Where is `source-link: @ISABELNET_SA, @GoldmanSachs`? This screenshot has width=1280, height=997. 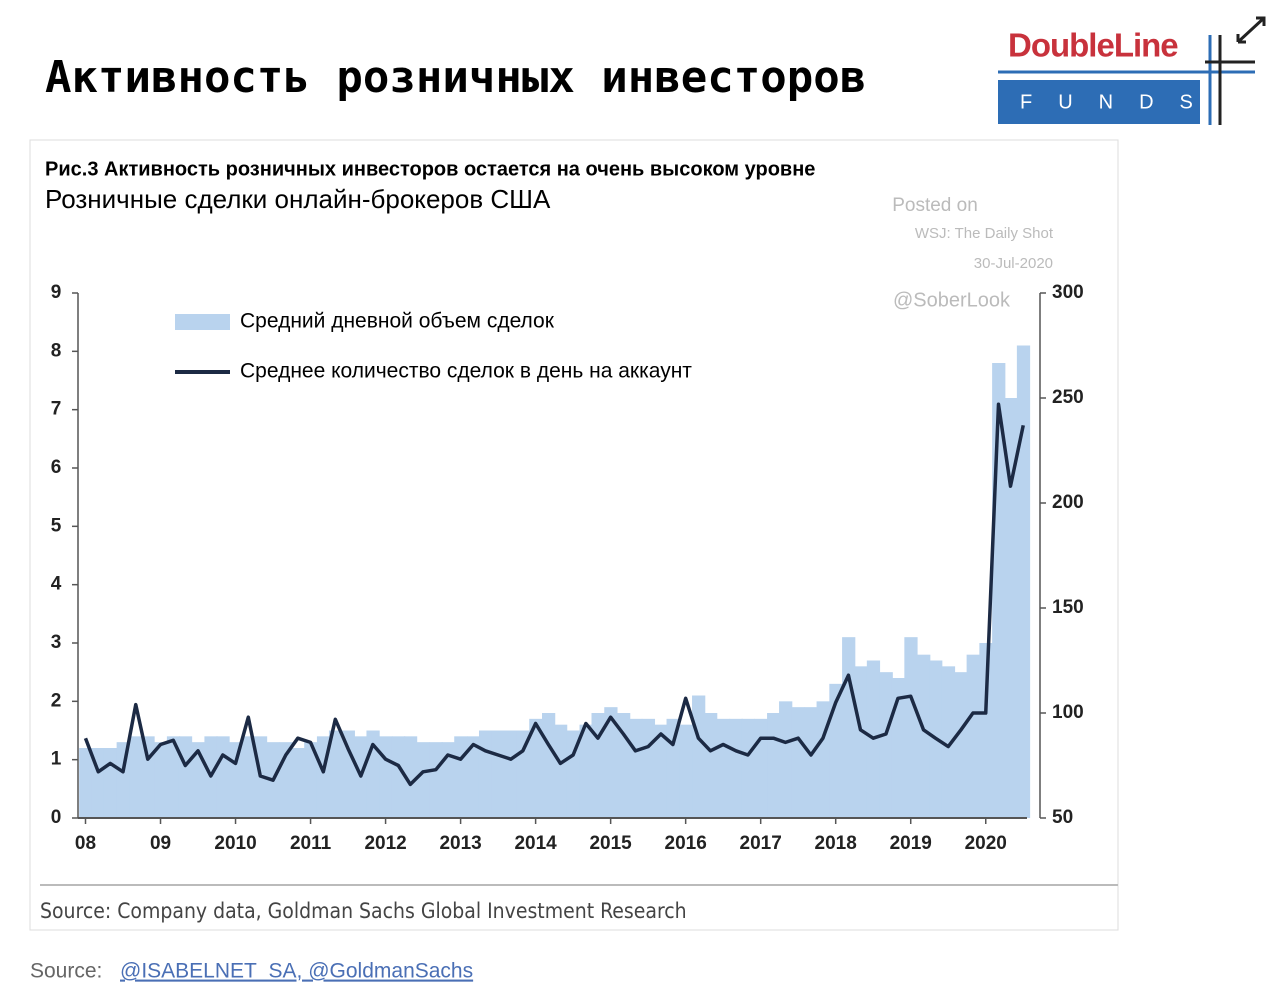 source-link: @ISABELNET_SA, @GoldmanSachs is located at coordinates (296, 971).